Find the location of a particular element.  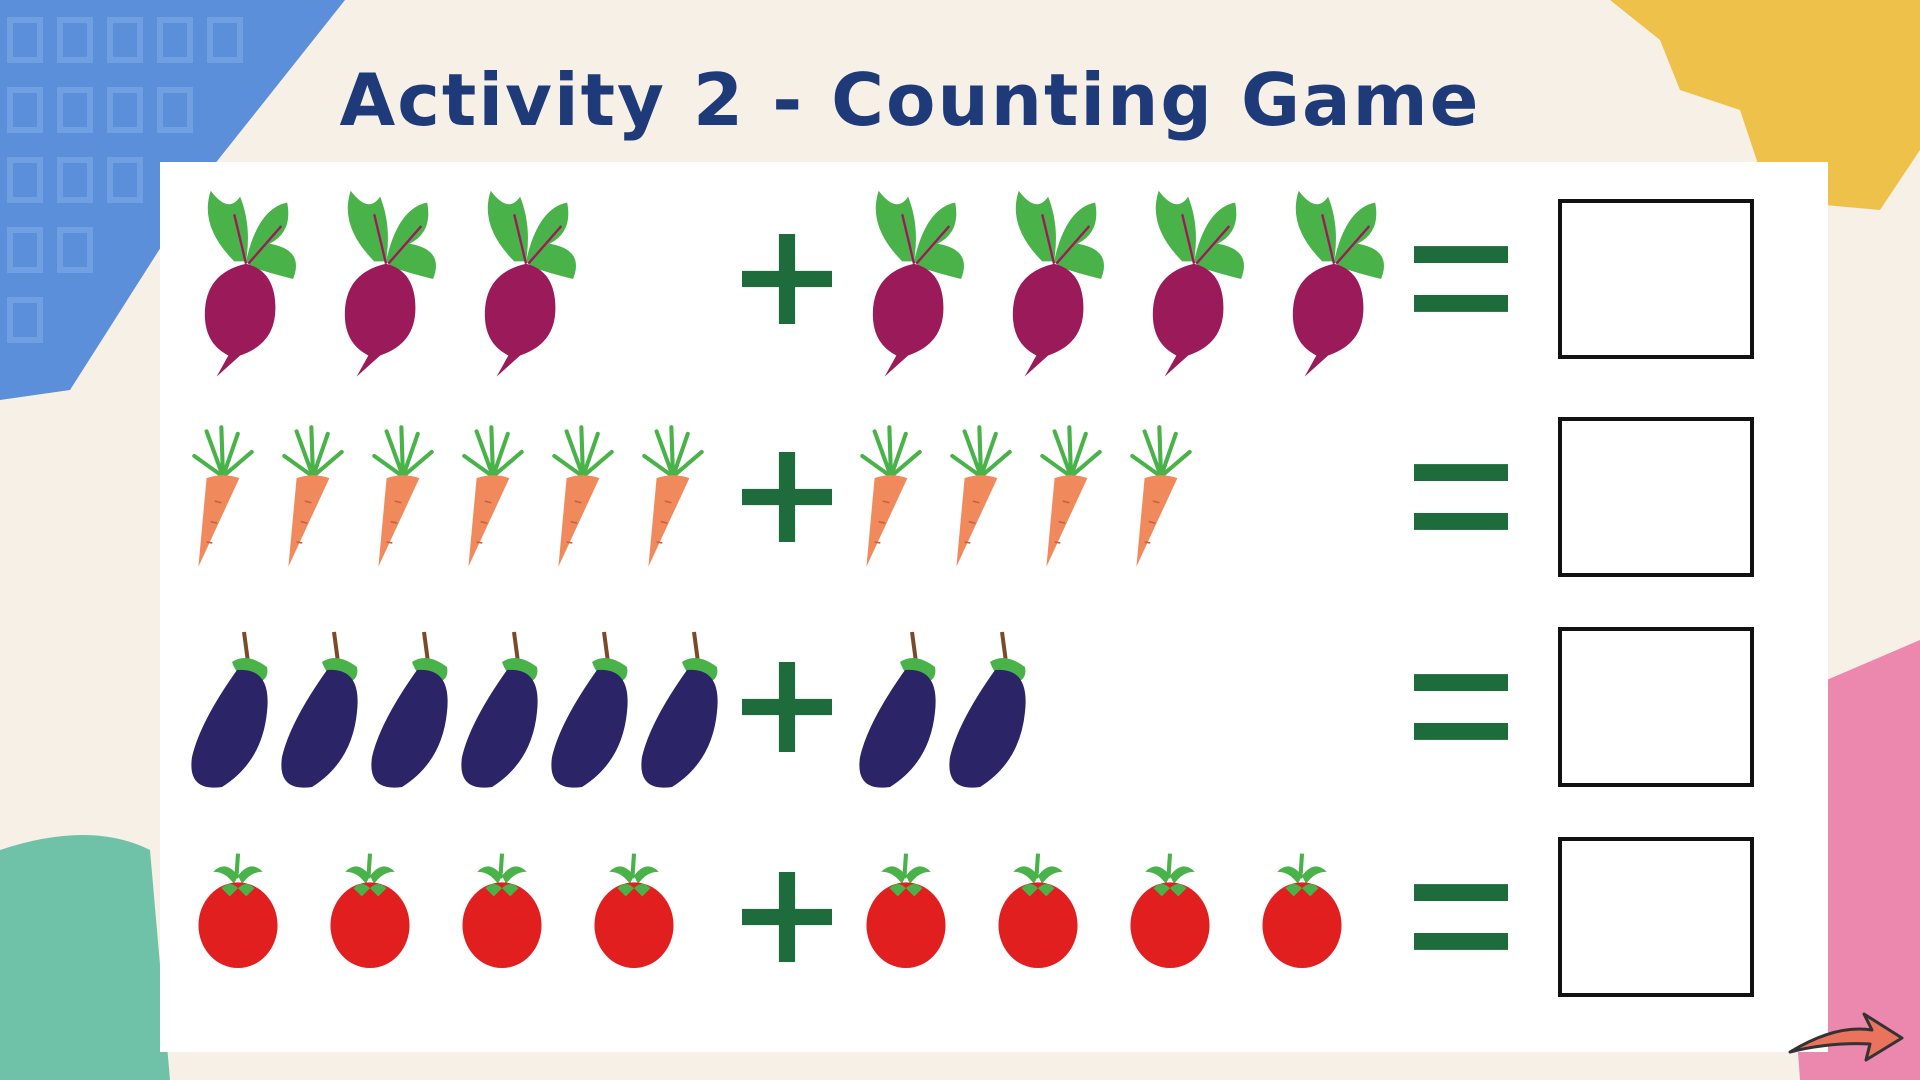

next-arrow-button is located at coordinates (1846, 1033).